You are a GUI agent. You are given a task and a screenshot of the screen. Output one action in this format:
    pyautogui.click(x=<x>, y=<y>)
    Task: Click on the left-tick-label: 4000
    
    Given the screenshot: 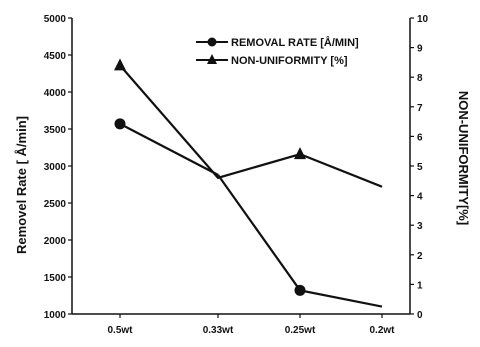 What is the action you would take?
    pyautogui.click(x=55, y=93)
    